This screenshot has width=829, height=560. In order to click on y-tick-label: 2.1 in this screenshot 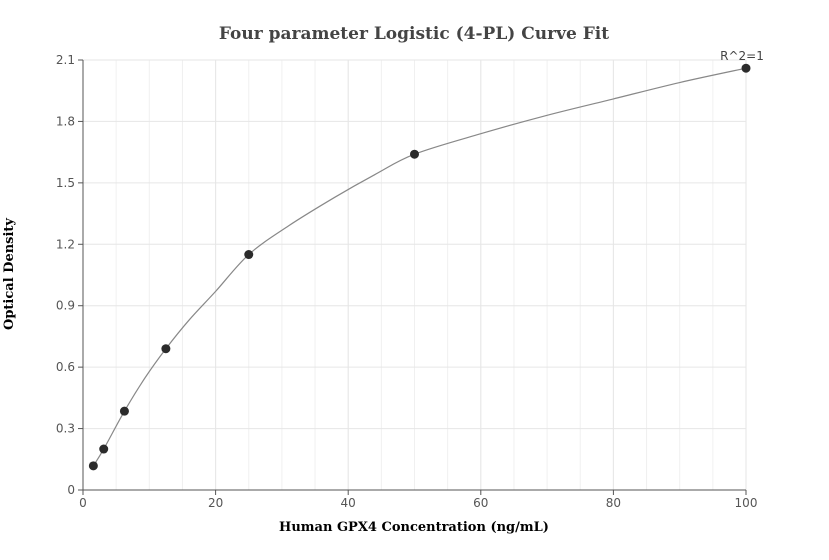, I will do `click(65, 60)`.